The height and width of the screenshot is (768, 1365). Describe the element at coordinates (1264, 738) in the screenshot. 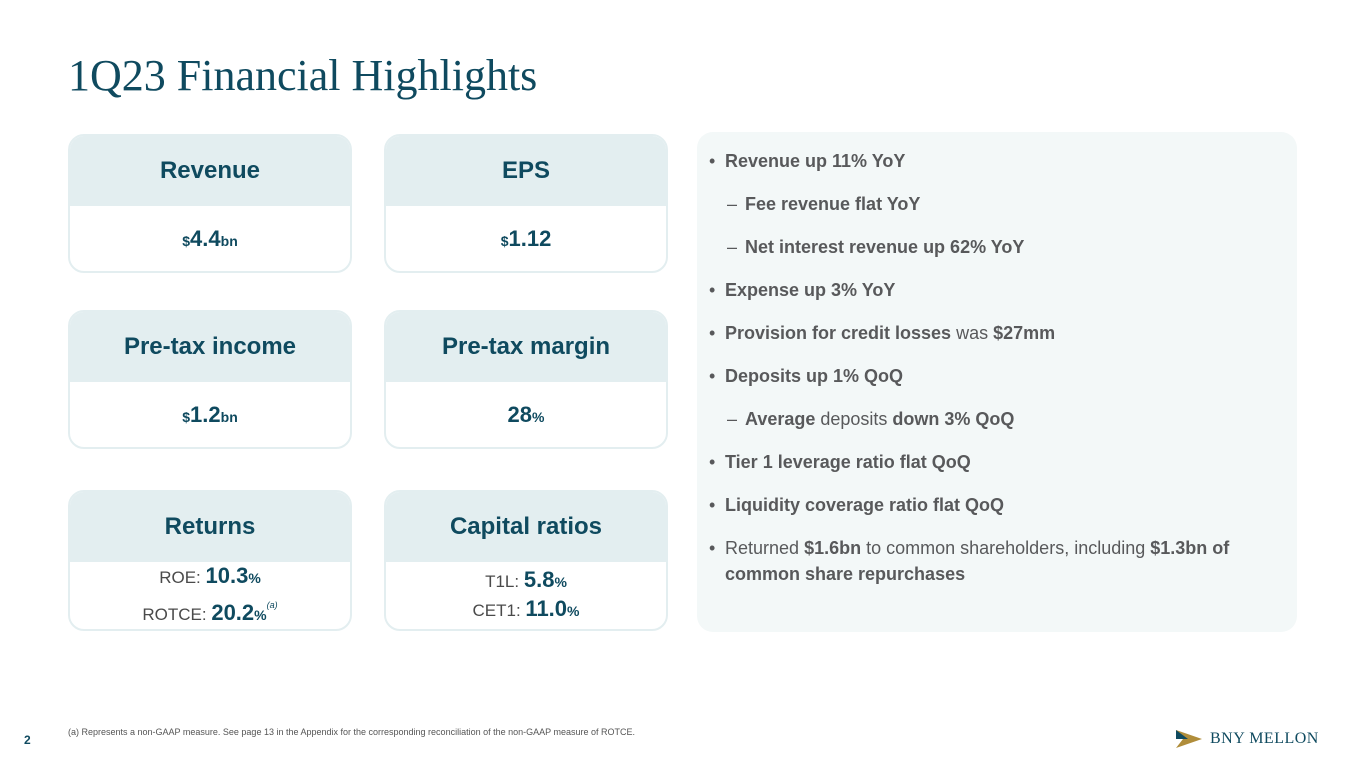

I see `logo-text: BNY MELLON` at that location.